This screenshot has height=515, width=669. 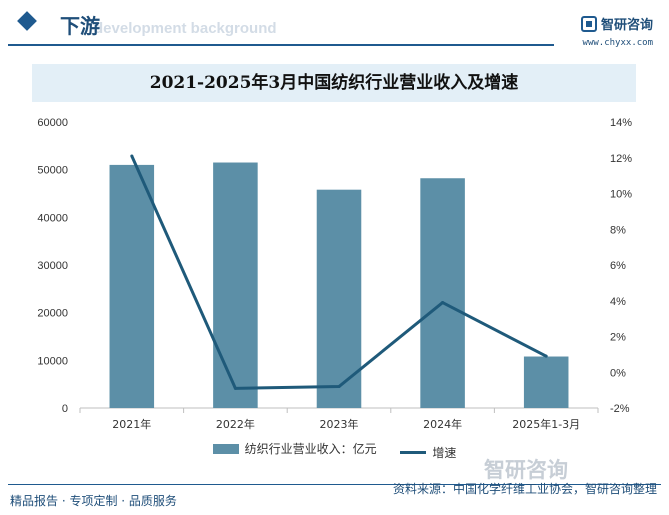 What do you see at coordinates (65, 409) in the screenshot?
I see `y-left-tick-label: 0` at bounding box center [65, 409].